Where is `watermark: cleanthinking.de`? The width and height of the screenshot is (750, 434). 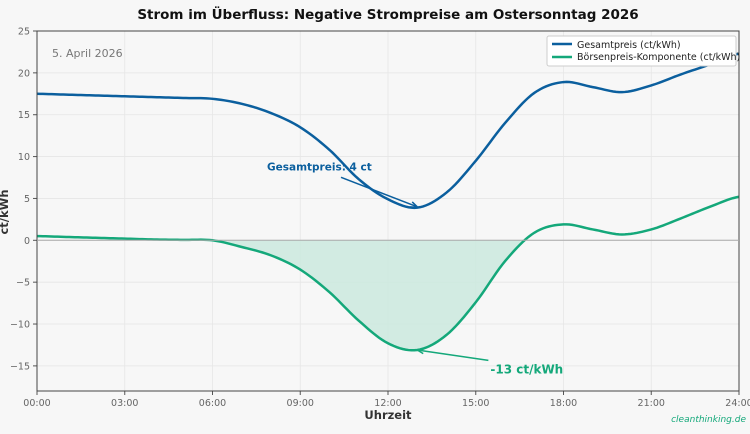
watermark: cleanthinking.de is located at coordinates (708, 420).